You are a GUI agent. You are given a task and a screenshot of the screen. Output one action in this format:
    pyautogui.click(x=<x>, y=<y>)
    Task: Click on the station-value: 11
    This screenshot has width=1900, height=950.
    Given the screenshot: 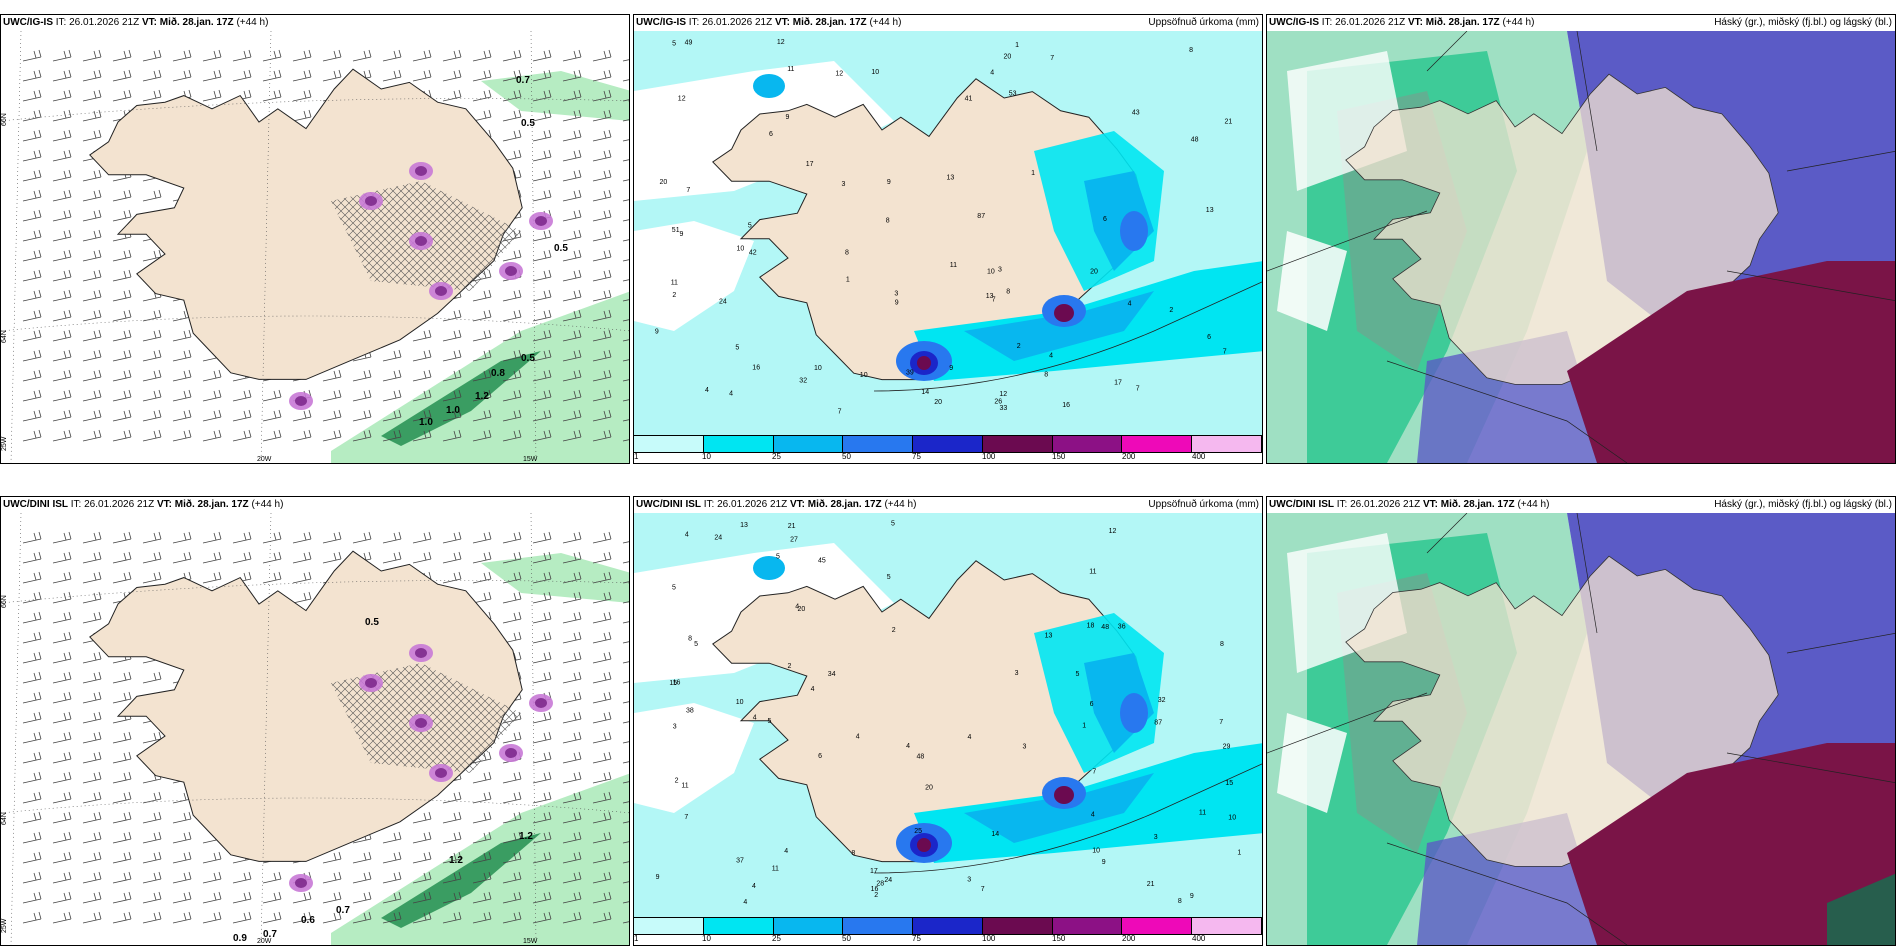 What is the action you would take?
    pyautogui.click(x=953, y=265)
    